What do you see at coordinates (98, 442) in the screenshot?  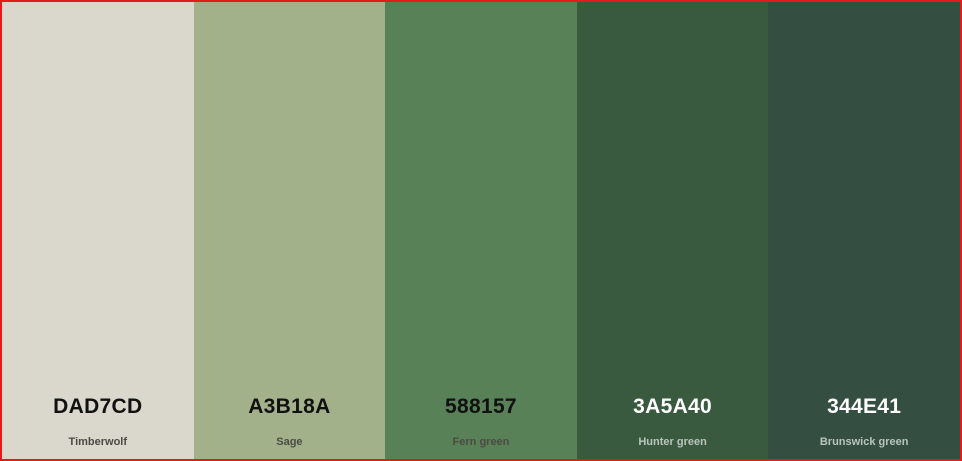 I see `swatch-color-name: Timberwolf` at bounding box center [98, 442].